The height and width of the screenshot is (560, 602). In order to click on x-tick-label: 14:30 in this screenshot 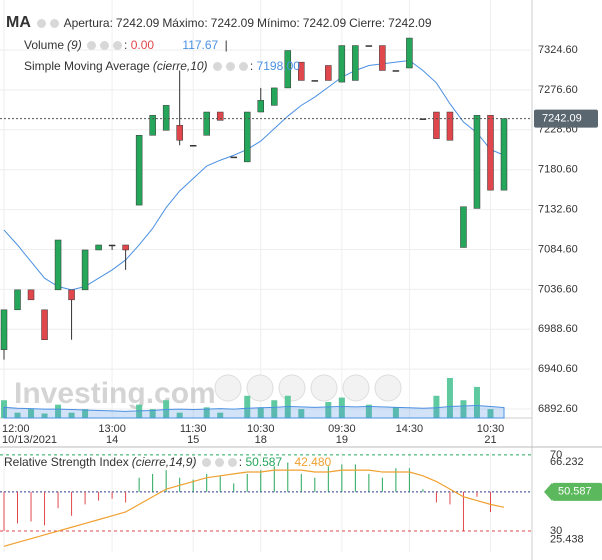, I will do `click(410, 429)`.